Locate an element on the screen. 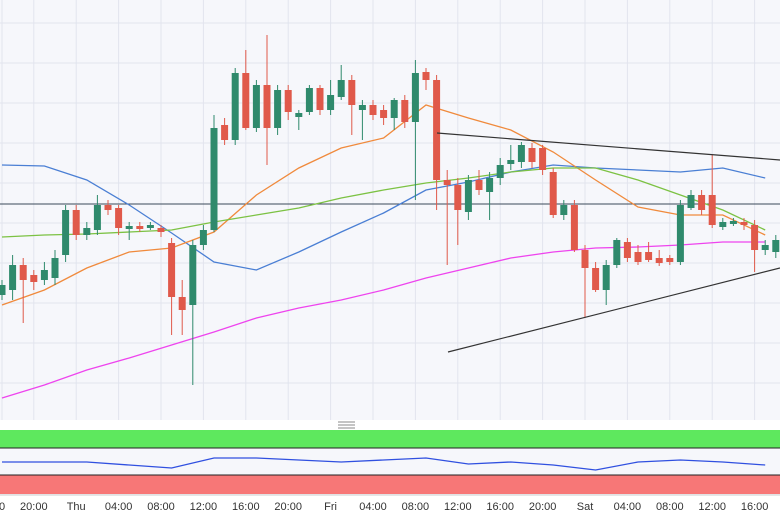 This screenshot has width=780, height=520. indicator-line is located at coordinates (384, 464).